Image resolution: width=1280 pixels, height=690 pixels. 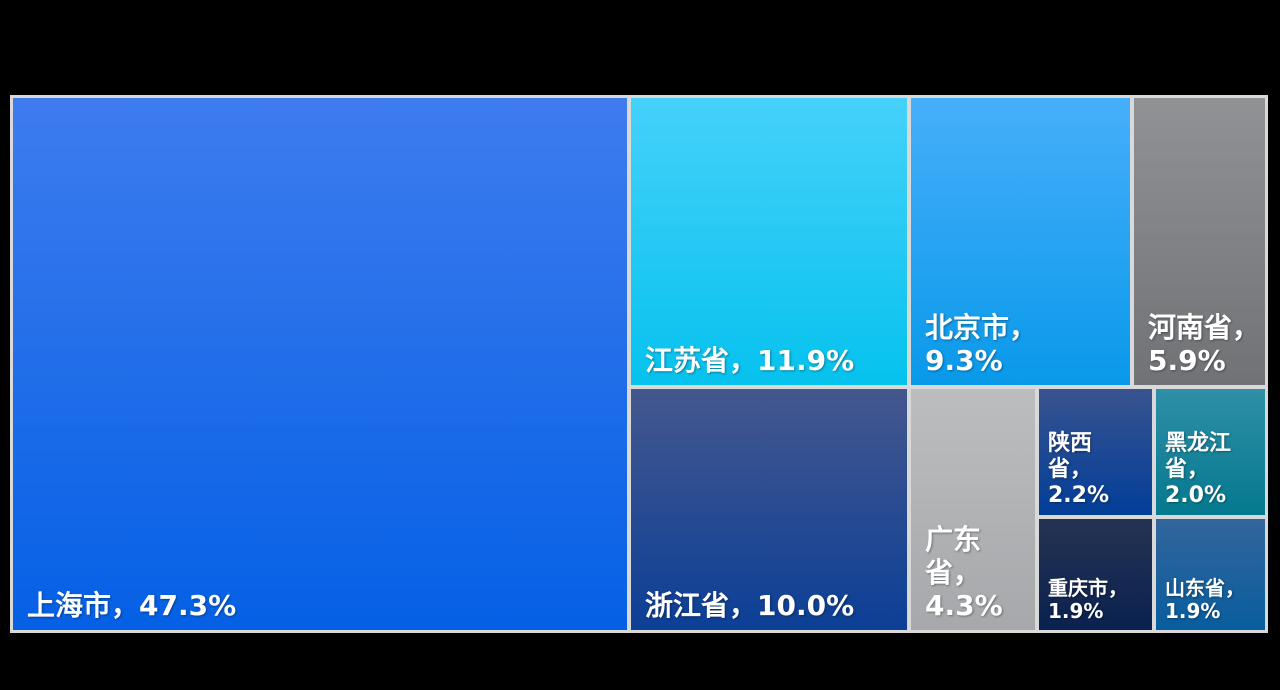 What do you see at coordinates (973, 509) in the screenshot?
I see `treemap-cell-guangdong: 广东 省， 4.3%` at bounding box center [973, 509].